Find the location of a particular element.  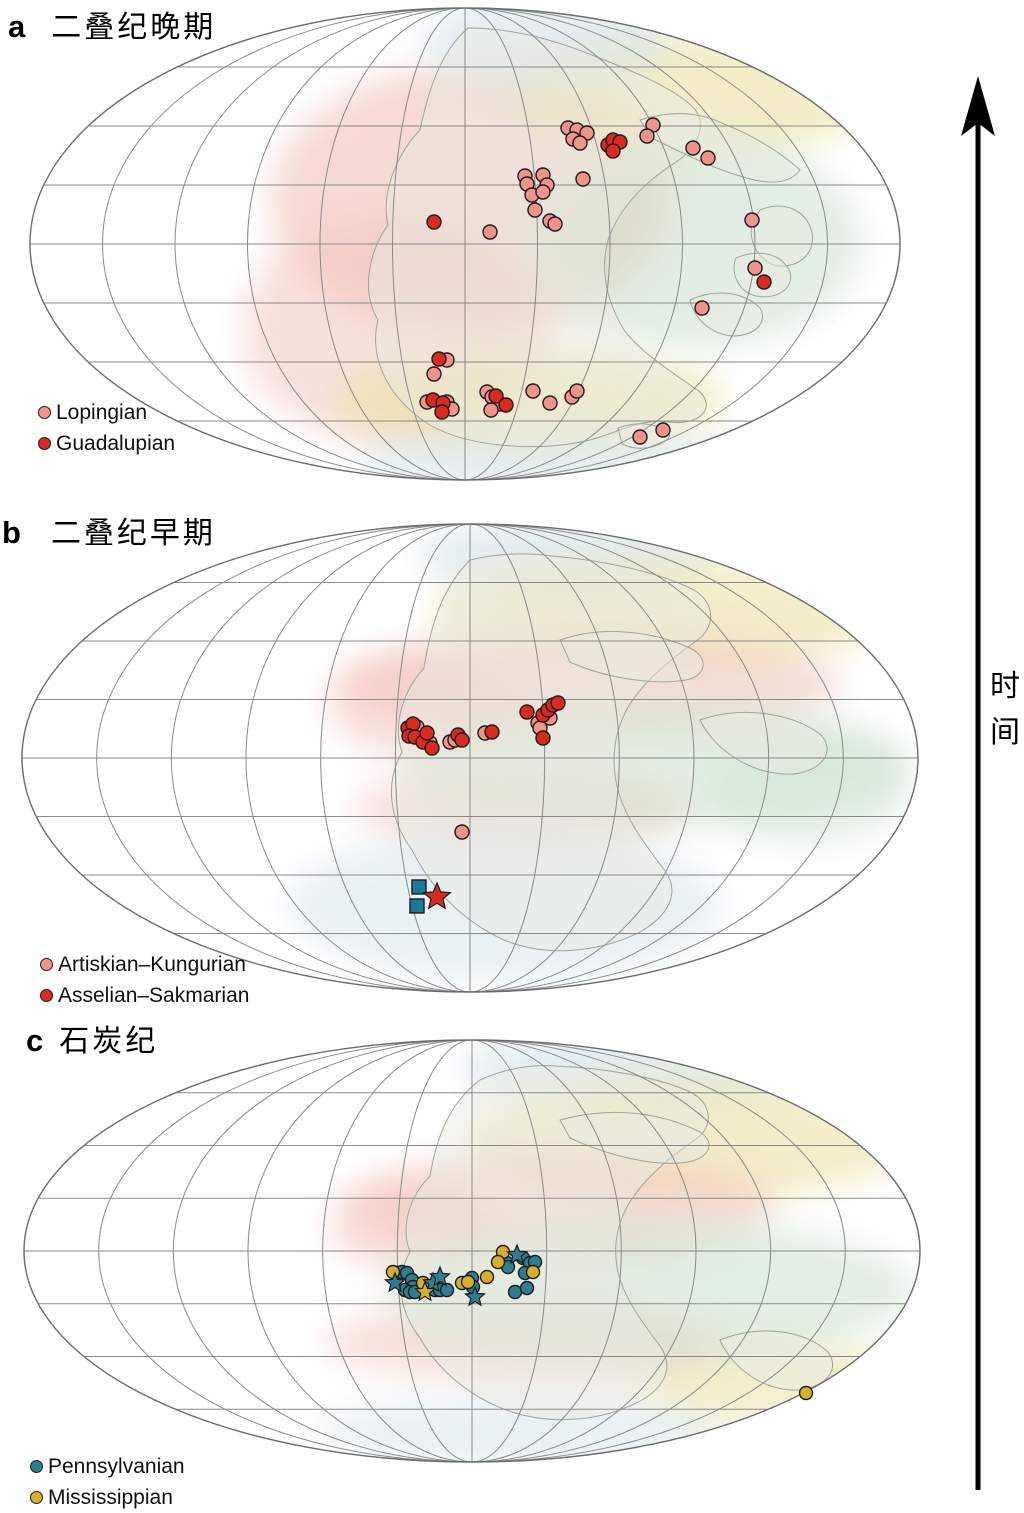

panel-a-header: a 二叠纪晚期 is located at coordinates (112, 24).